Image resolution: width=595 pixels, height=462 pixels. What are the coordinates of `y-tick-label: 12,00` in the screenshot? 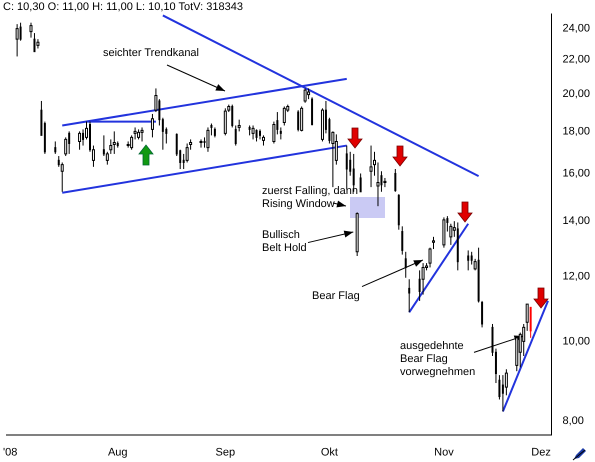 It's located at (576, 276).